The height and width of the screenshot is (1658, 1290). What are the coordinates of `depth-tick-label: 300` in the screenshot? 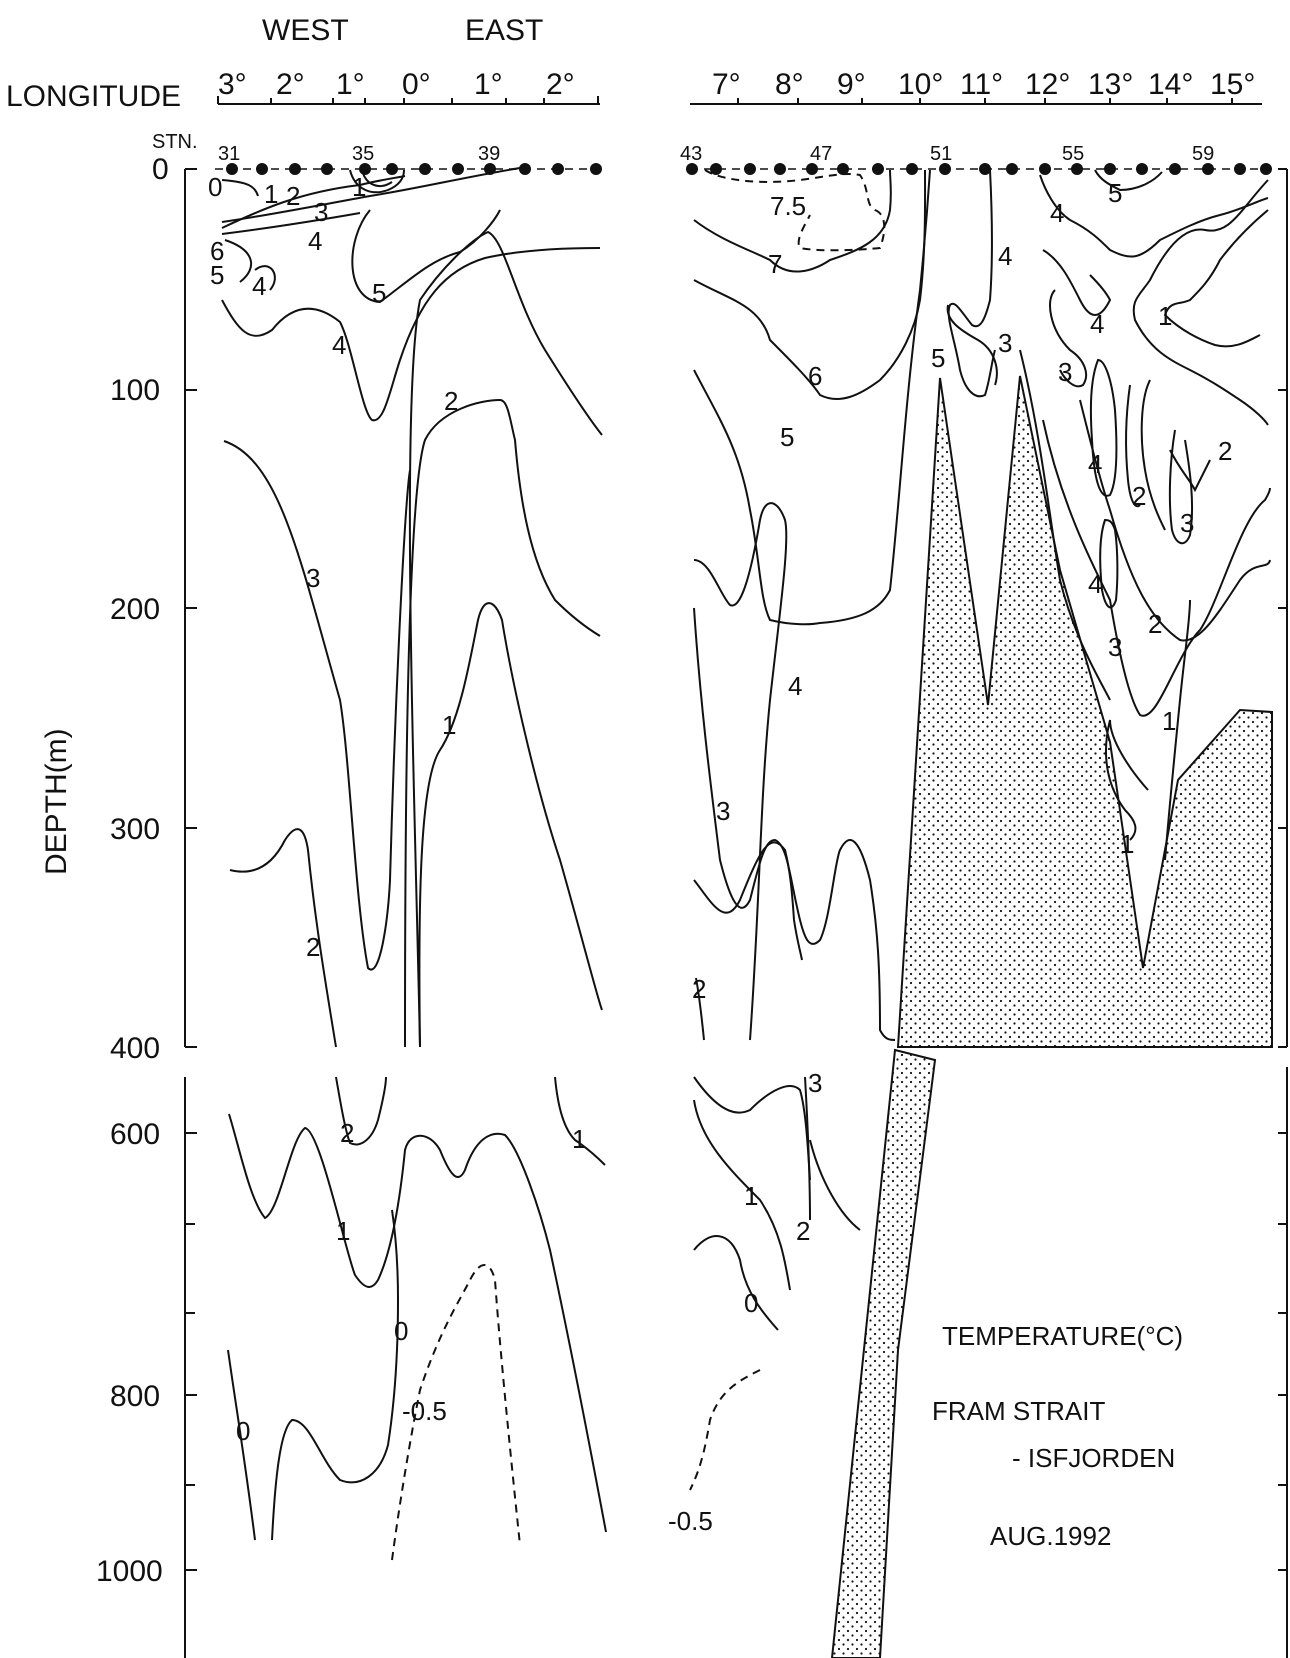 It's located at (135, 829).